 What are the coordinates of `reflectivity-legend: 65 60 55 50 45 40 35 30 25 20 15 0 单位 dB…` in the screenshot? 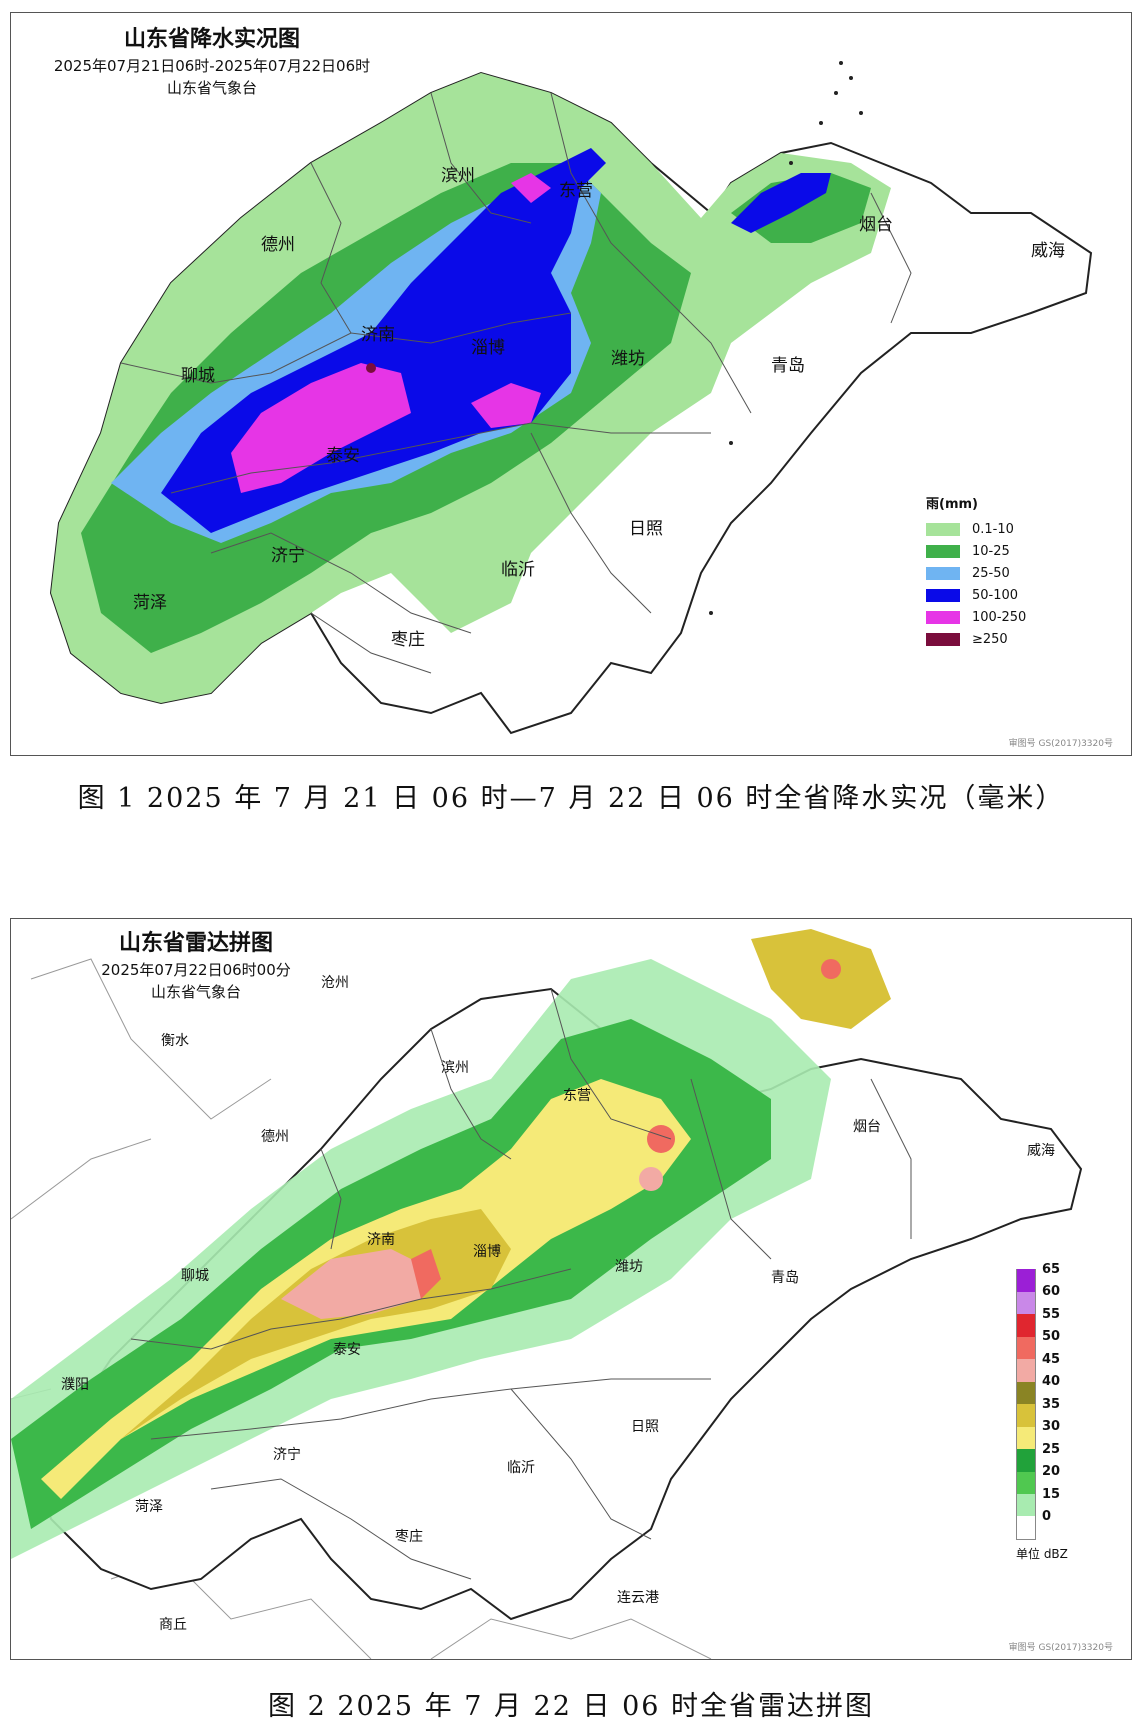 It's located at (1042, 1412).